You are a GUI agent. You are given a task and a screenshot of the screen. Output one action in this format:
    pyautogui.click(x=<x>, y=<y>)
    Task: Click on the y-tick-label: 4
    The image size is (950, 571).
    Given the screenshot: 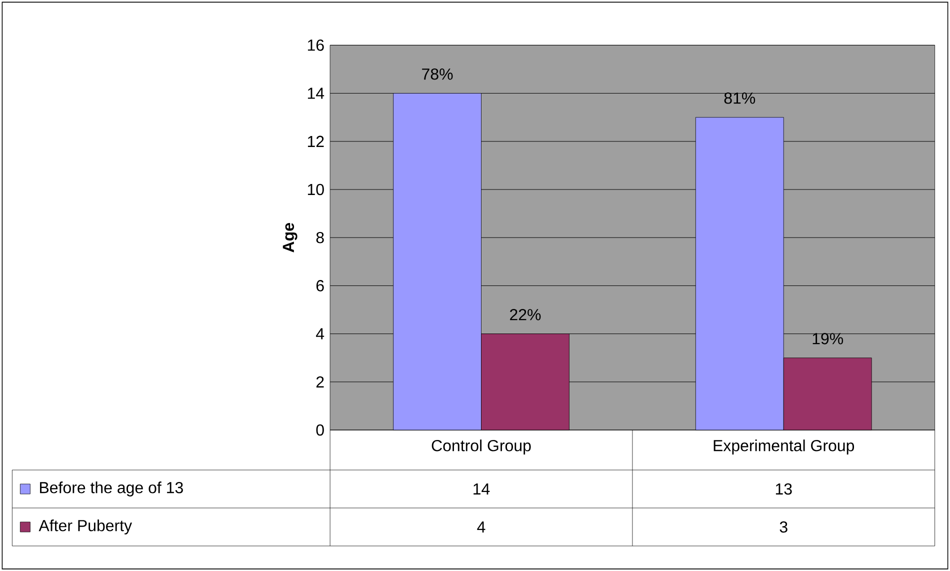 What is the action you would take?
    pyautogui.click(x=320, y=334)
    